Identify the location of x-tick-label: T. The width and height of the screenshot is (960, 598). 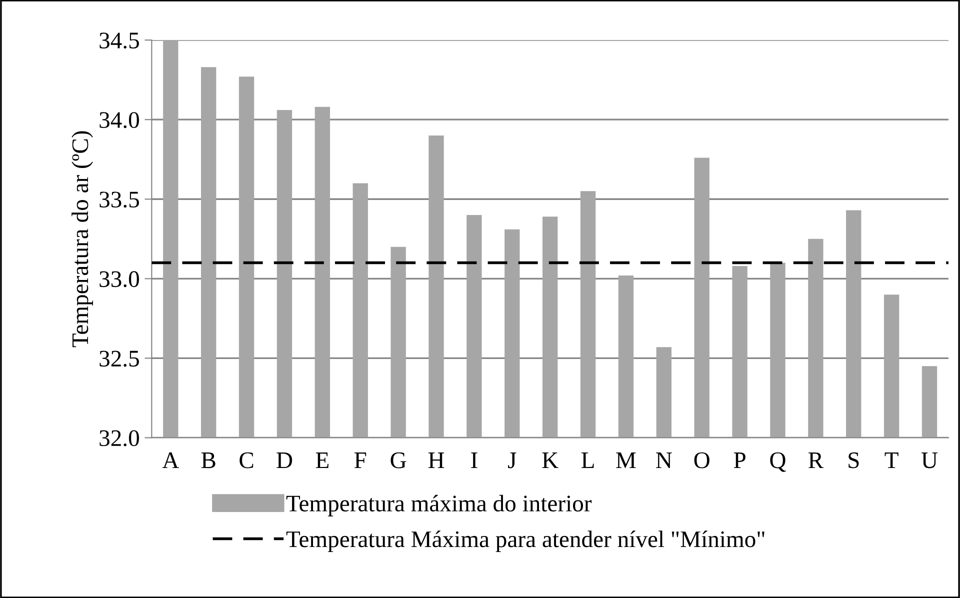
(891, 460).